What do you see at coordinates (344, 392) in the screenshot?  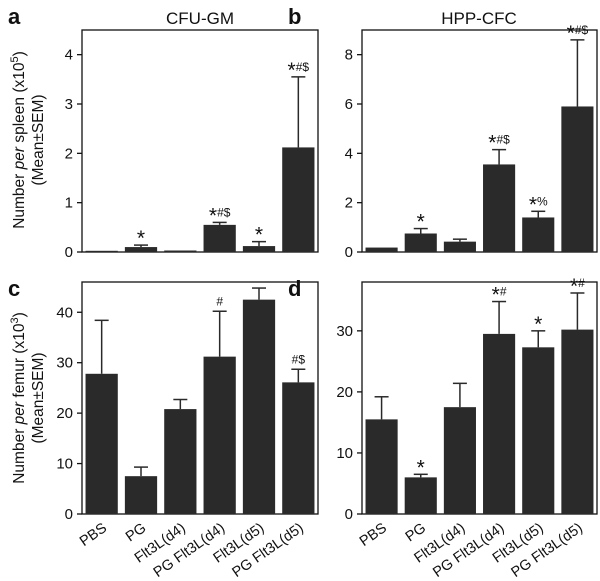 I see `y-tick-label-d: 20` at bounding box center [344, 392].